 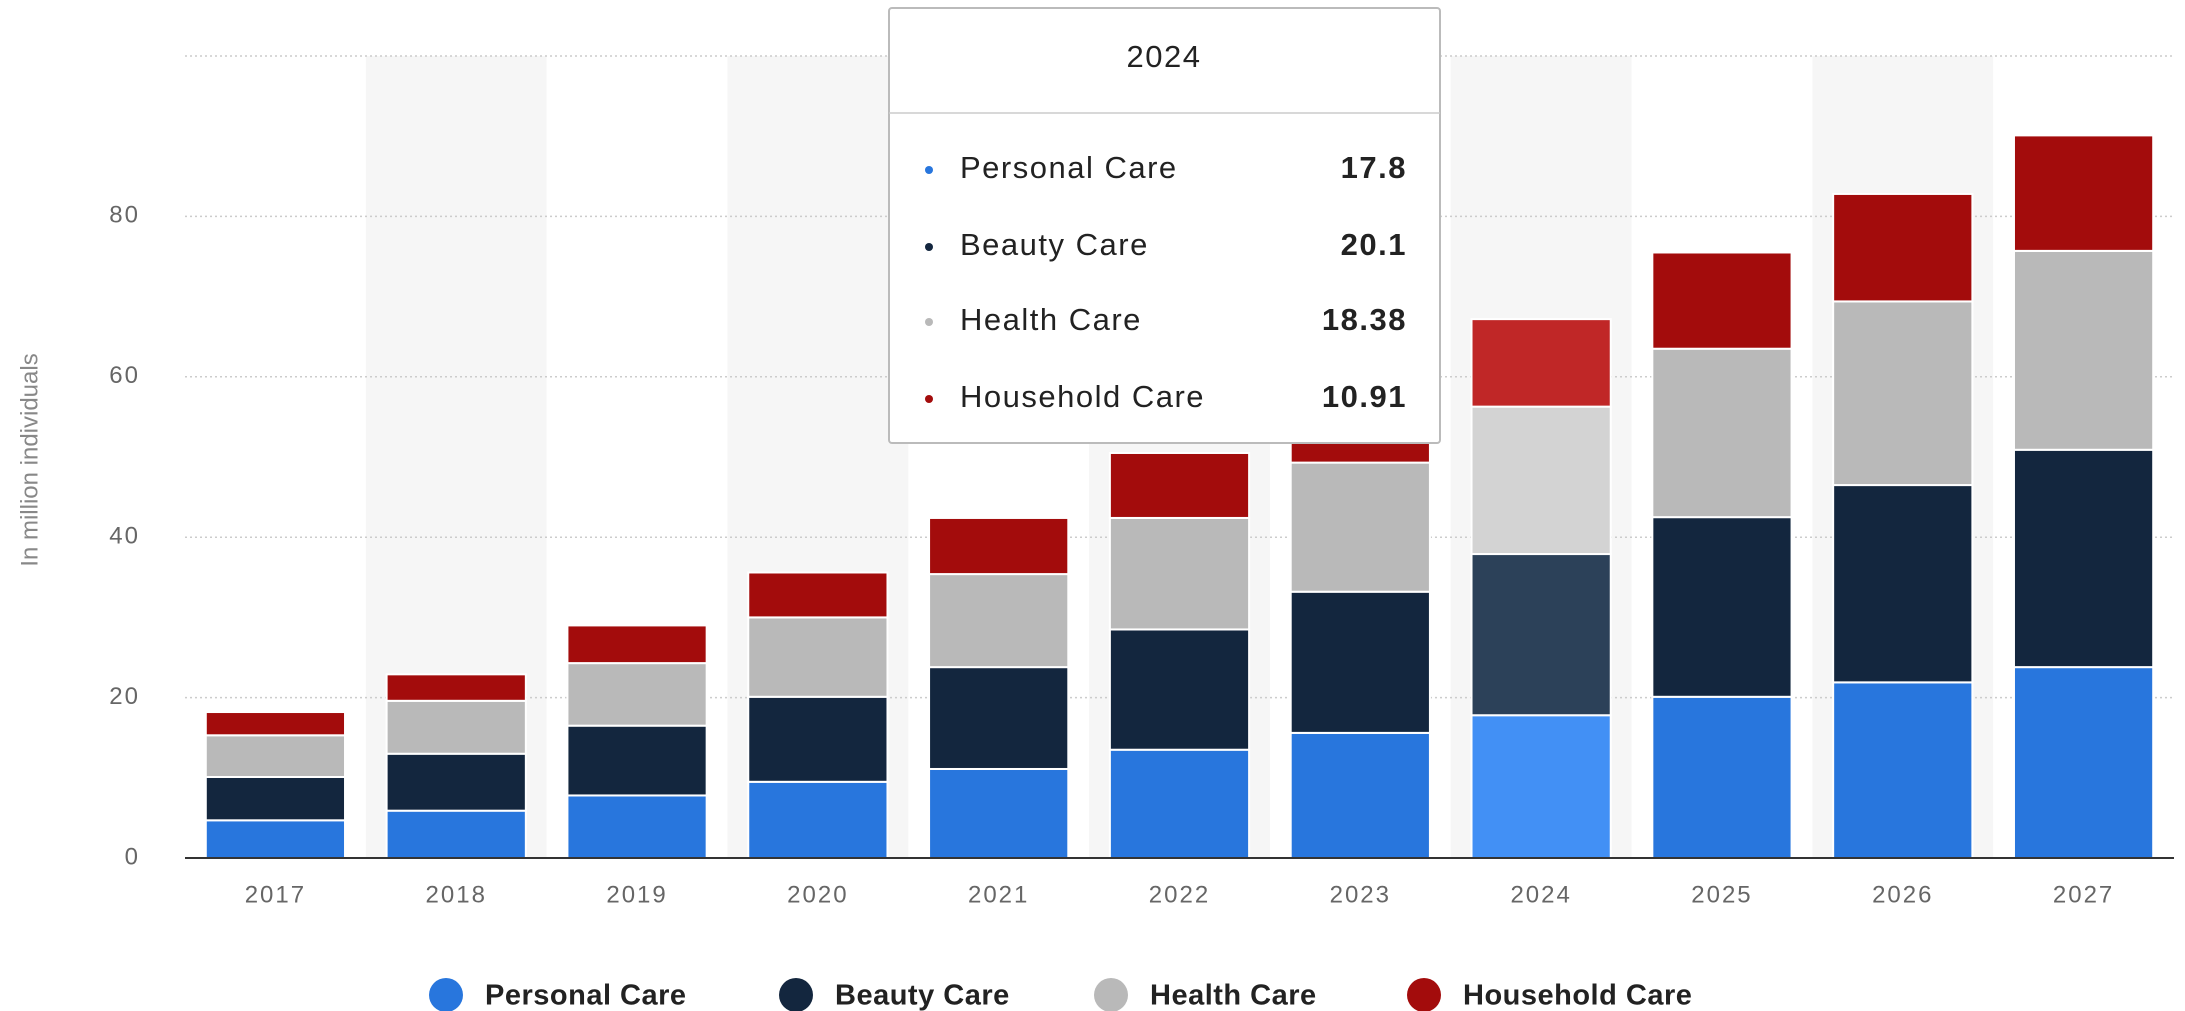 What do you see at coordinates (1082, 396) in the screenshot?
I see `tooltip-name: Household Care` at bounding box center [1082, 396].